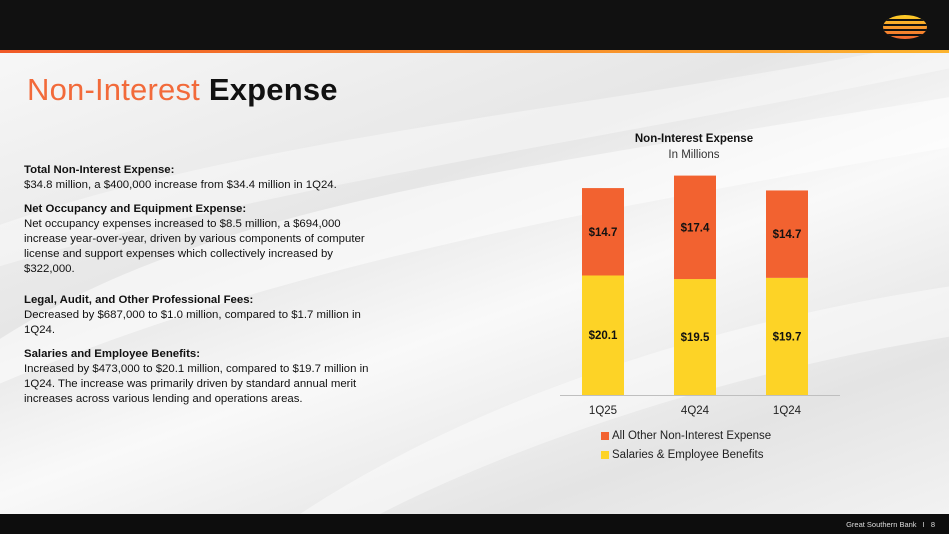 The width and height of the screenshot is (949, 534). I want to click on page-title-bold: Expense, so click(273, 89).